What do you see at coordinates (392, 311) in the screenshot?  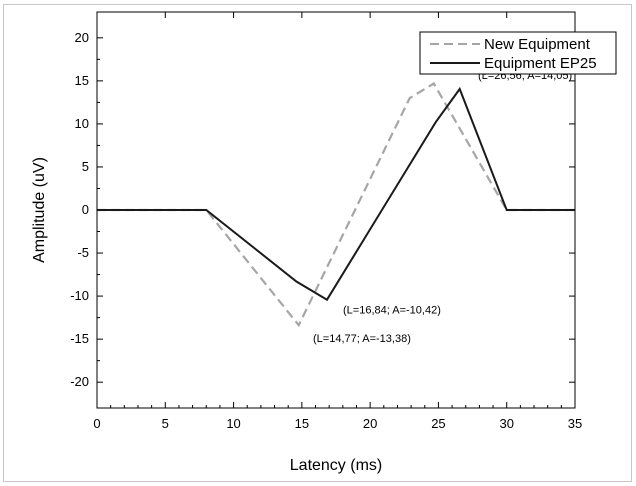 I see `data-annotation: (L=16,84; A=-10,42)` at bounding box center [392, 311].